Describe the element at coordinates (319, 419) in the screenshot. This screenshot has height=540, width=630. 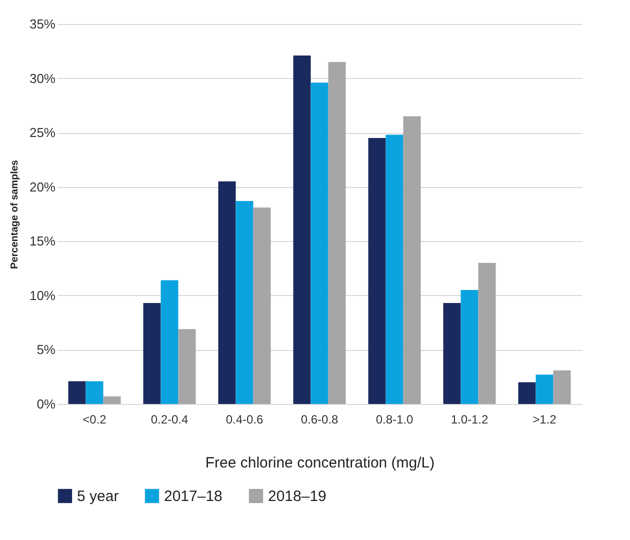
I see `x-tick-label: 0.6-0.8` at that location.